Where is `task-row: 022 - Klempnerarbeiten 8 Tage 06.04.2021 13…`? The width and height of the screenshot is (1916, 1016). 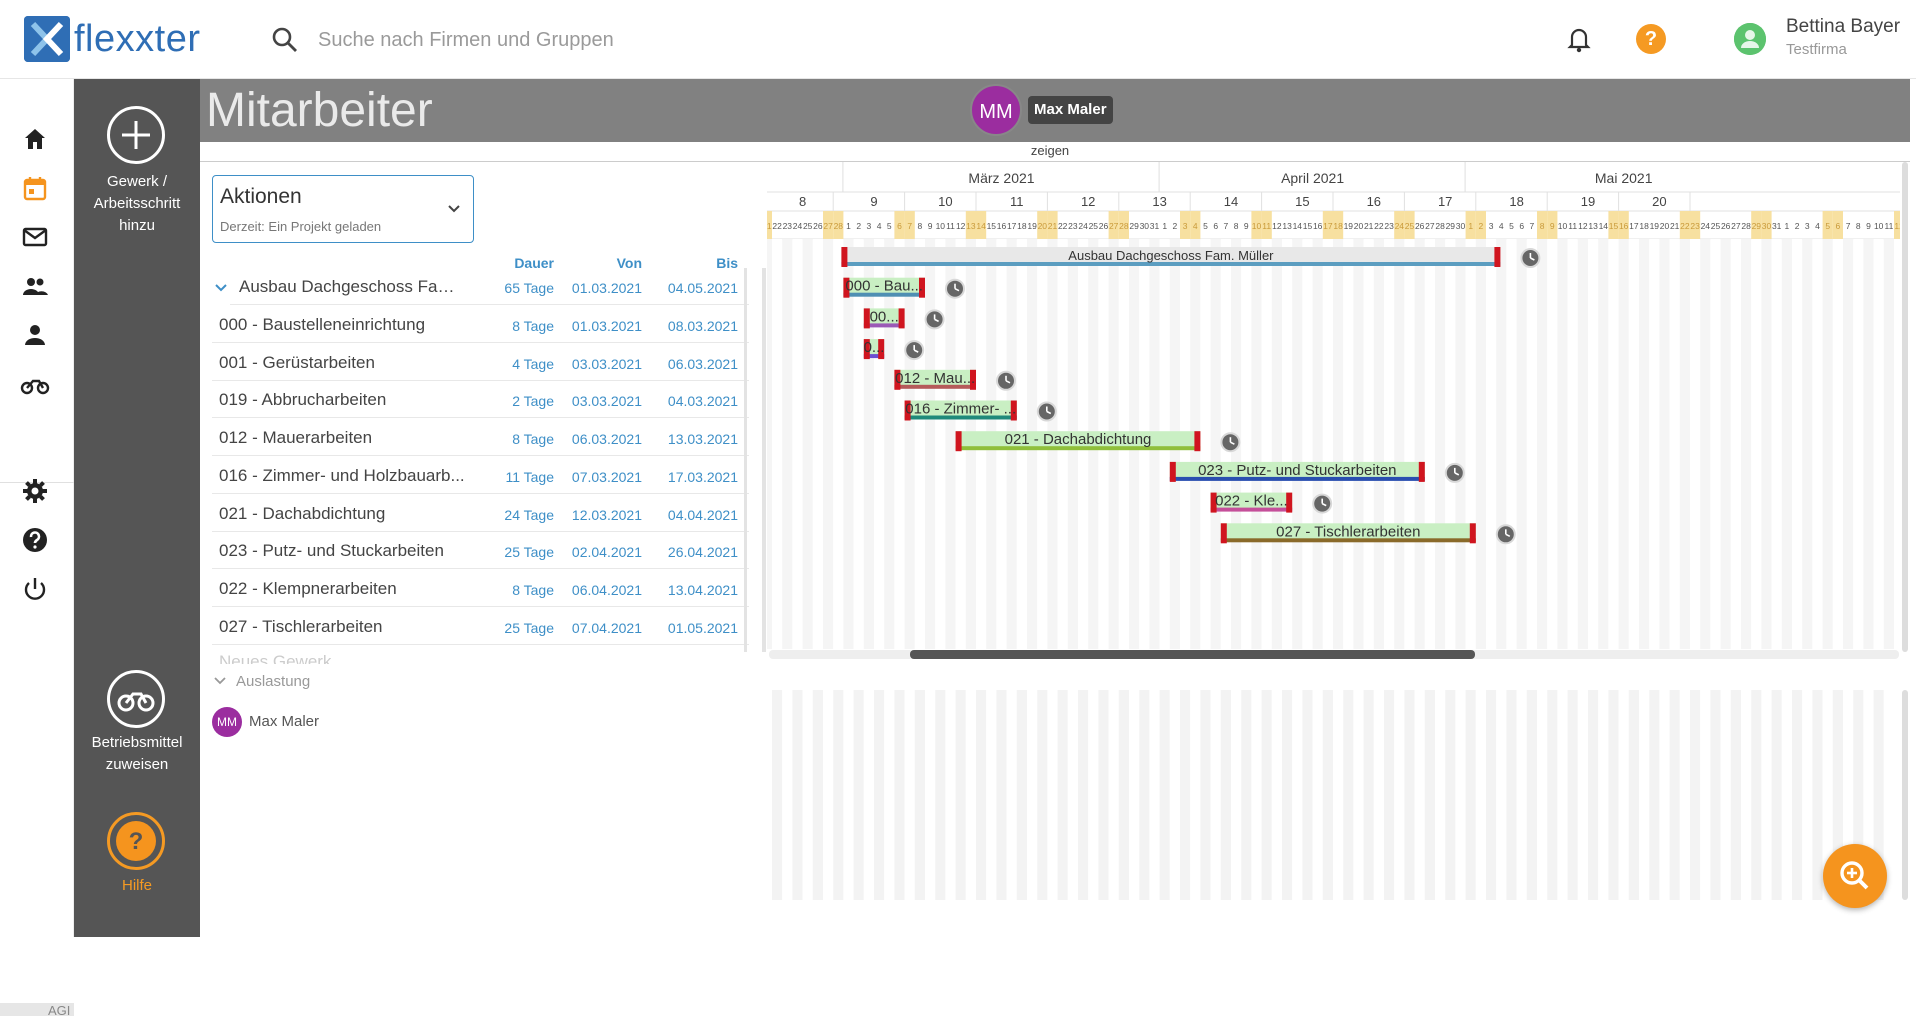
task-row: 022 - Klempnerarbeiten 8 Tage 06.04.2021 13… is located at coordinates (480, 588).